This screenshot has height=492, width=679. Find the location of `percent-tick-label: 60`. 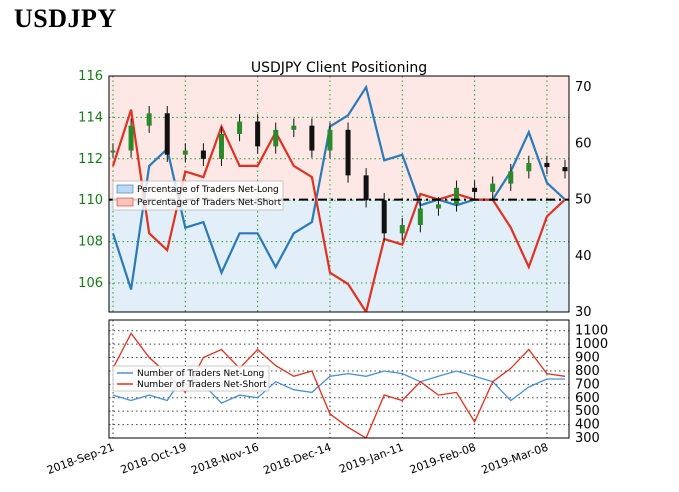

percent-tick-label: 60 is located at coordinates (583, 143).